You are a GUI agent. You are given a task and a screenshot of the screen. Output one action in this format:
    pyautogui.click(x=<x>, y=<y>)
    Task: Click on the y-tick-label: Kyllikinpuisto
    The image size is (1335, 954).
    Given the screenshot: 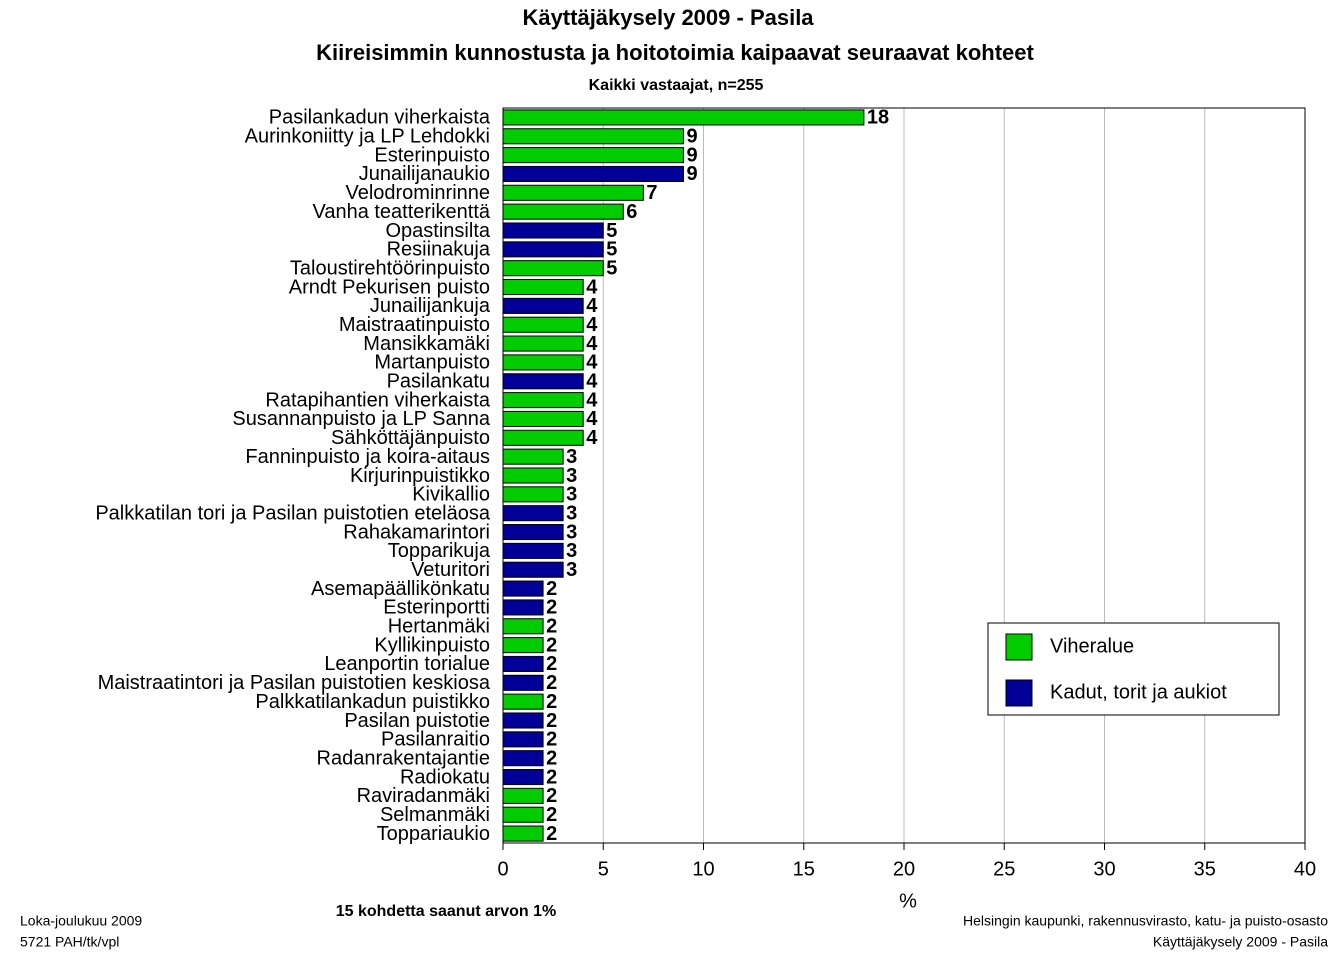 What is the action you would take?
    pyautogui.click(x=432, y=645)
    